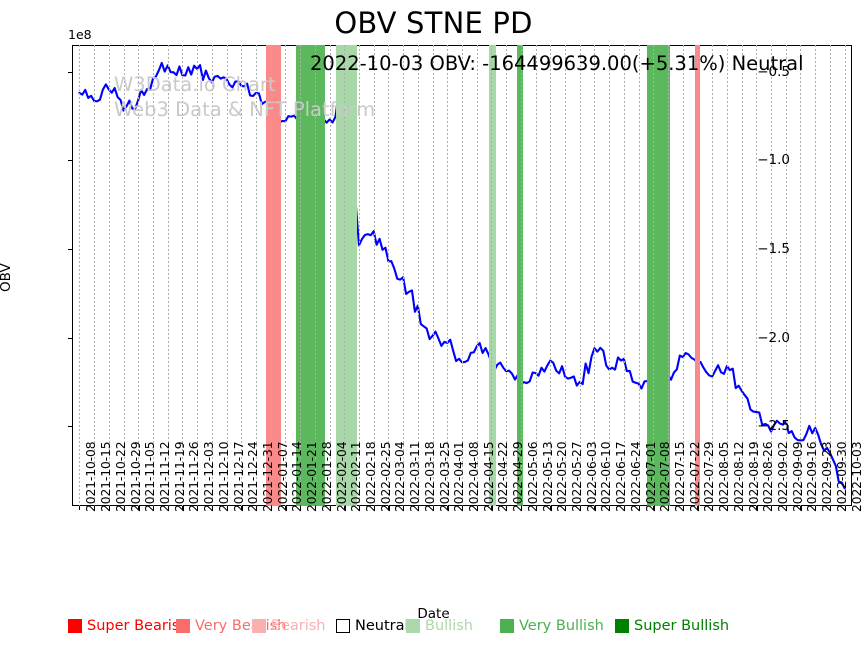 The image size is (867, 646). Describe the element at coordinates (439, 626) in the screenshot. I see `legend-item-bullish: Bullish` at that location.